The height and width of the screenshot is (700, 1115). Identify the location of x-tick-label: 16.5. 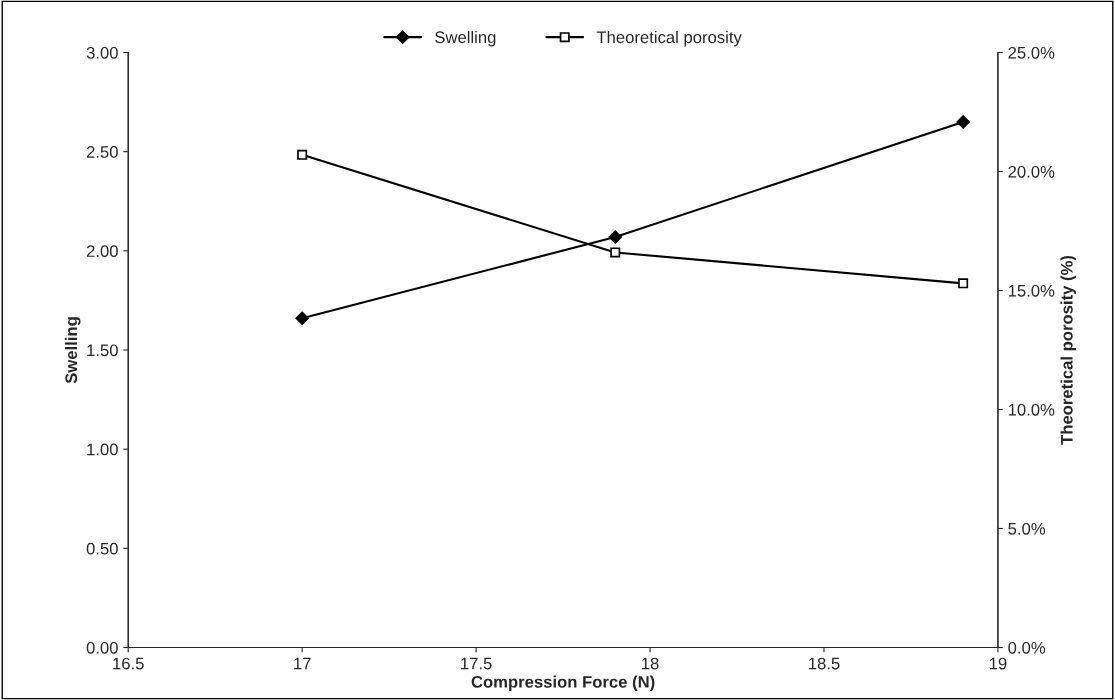
(128, 663).